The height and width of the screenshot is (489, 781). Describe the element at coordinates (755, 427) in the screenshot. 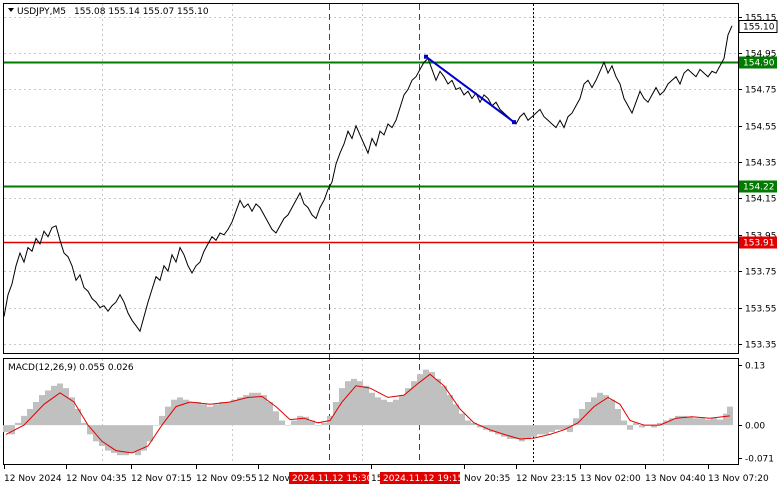

I see `macd-tick-label: 0.00` at that location.